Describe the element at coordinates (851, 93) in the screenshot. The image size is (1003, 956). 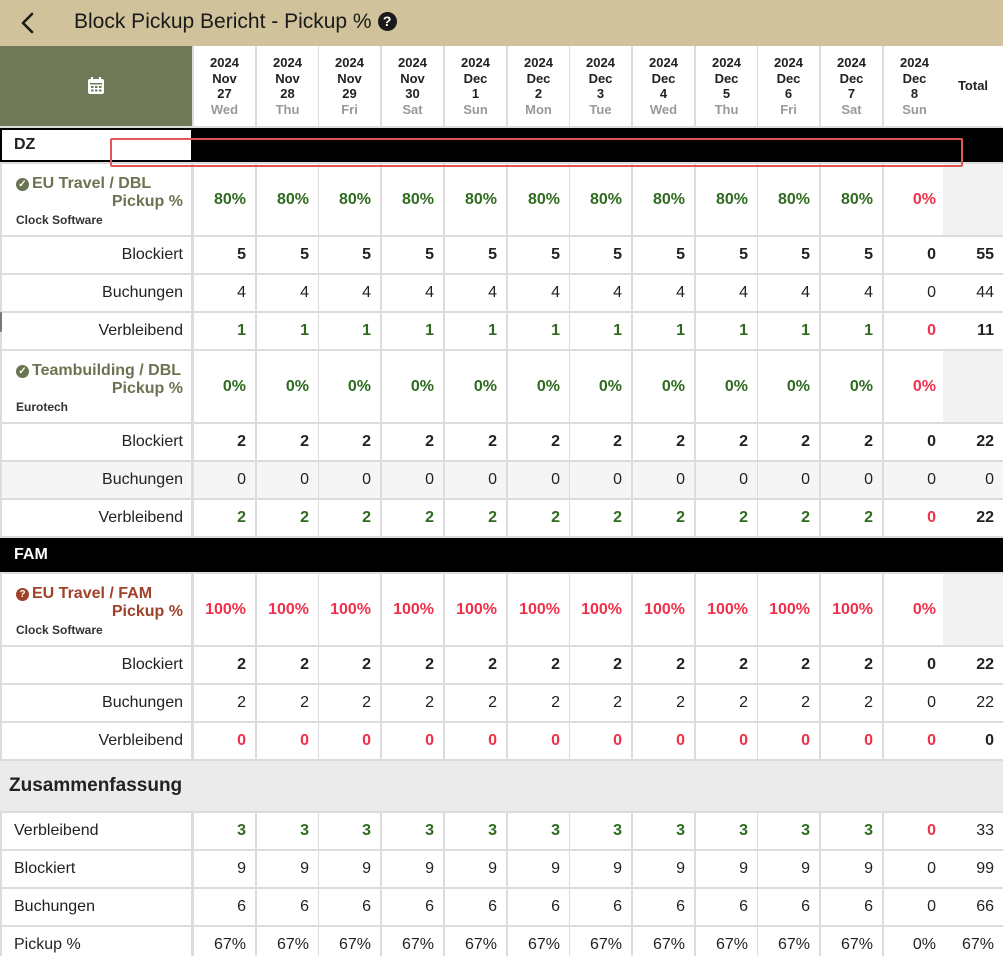
I see `date-day: 7` at that location.